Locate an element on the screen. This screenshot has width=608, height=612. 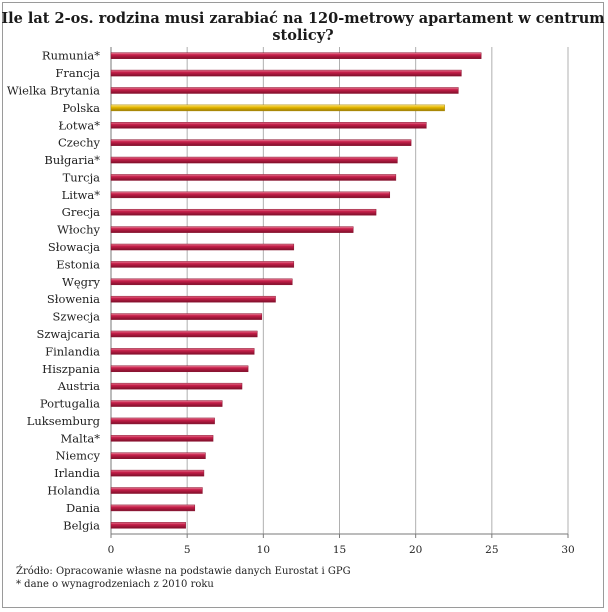
category-label: Szwajcaria is located at coordinates (68, 334).